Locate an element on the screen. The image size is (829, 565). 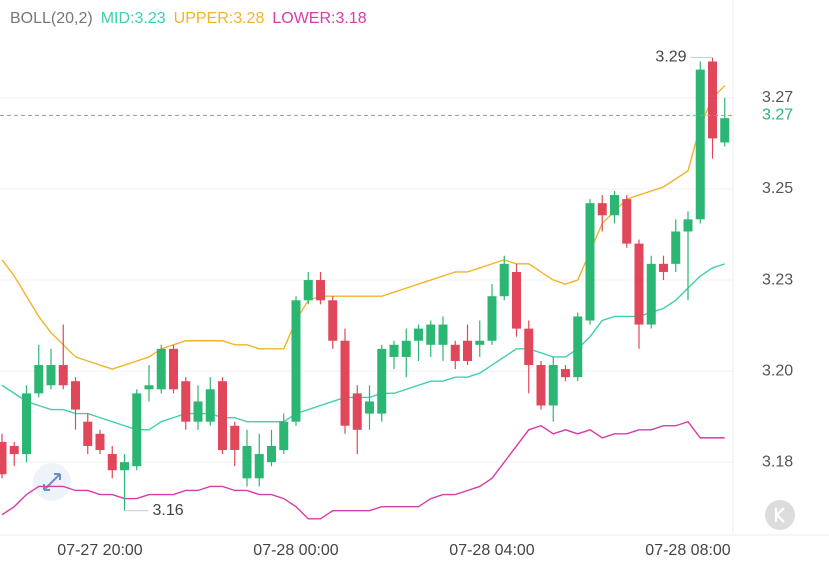
legend-entry: UPPER:3.28 is located at coordinates (219, 18).